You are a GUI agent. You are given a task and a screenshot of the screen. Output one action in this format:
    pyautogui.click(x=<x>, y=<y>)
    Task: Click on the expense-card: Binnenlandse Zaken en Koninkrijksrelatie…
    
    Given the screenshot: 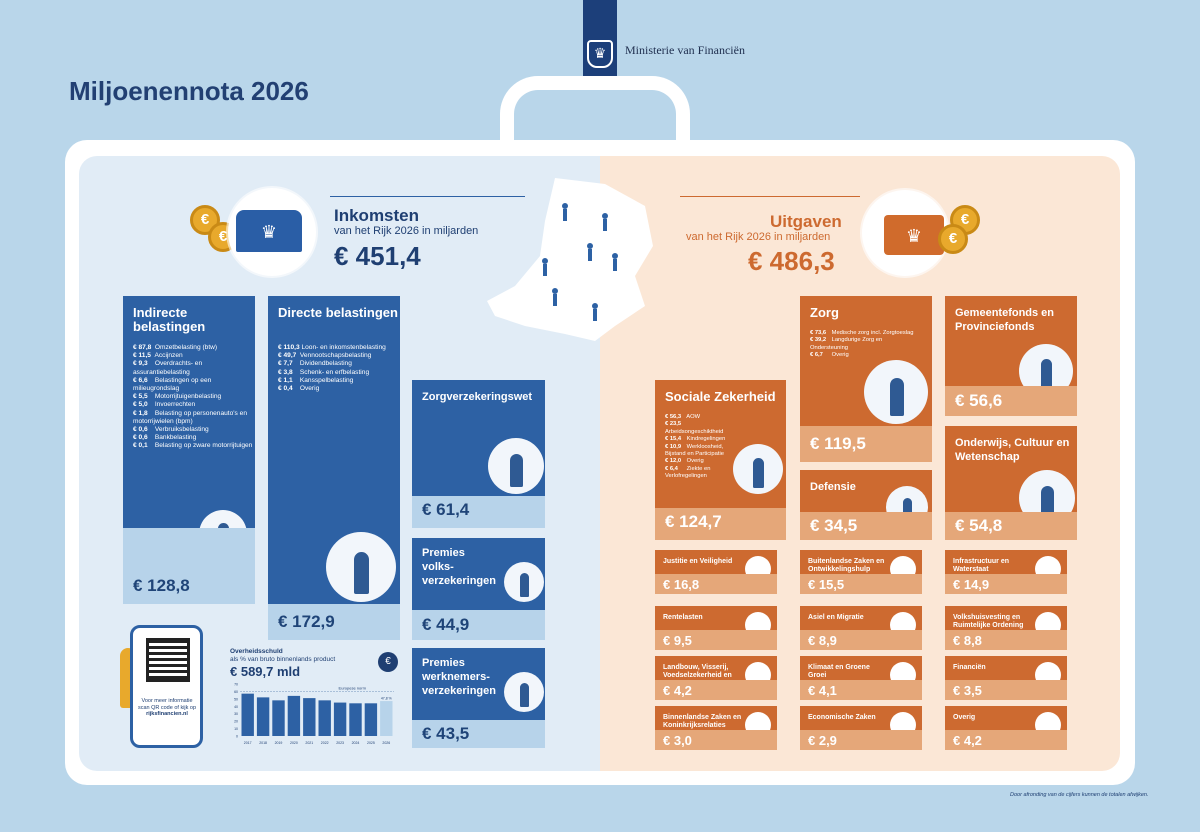 What is the action you would take?
    pyautogui.click(x=716, y=722)
    